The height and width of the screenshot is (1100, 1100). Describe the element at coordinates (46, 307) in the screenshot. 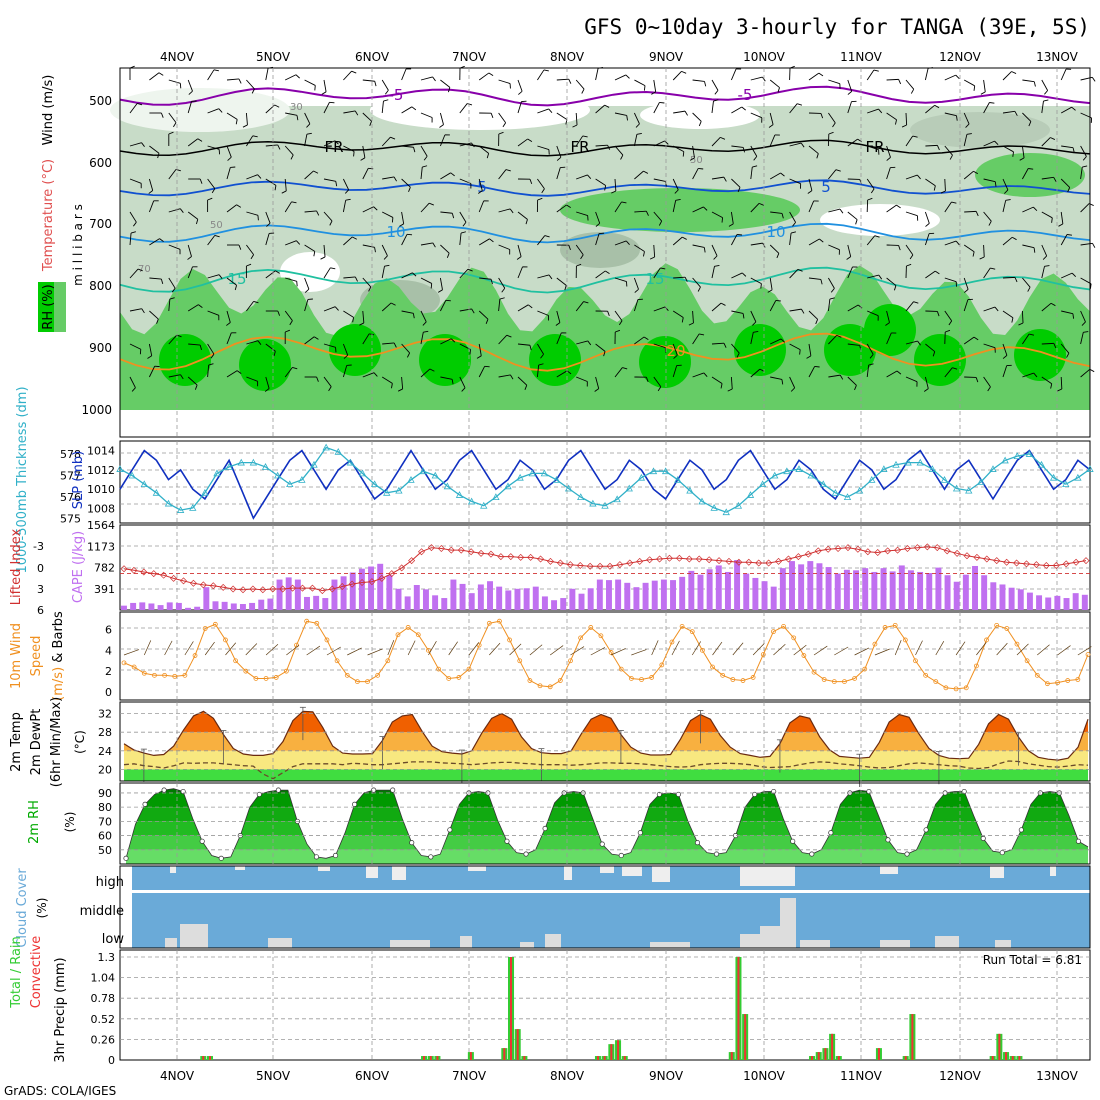

I see `rh-legend-swatch` at that location.